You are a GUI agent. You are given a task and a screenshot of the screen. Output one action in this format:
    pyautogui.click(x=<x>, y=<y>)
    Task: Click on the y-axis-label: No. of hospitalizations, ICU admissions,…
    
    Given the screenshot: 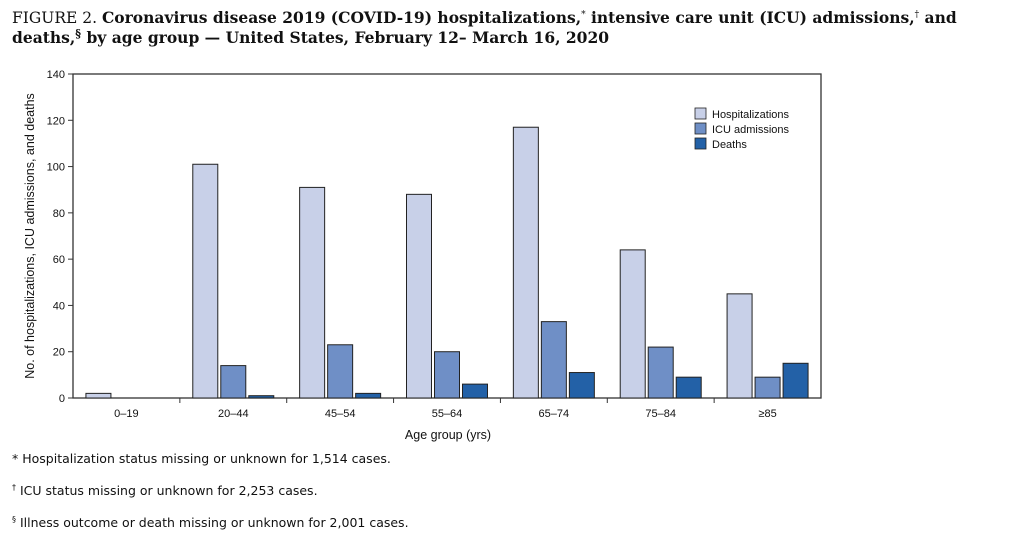 What is the action you would take?
    pyautogui.click(x=30, y=236)
    